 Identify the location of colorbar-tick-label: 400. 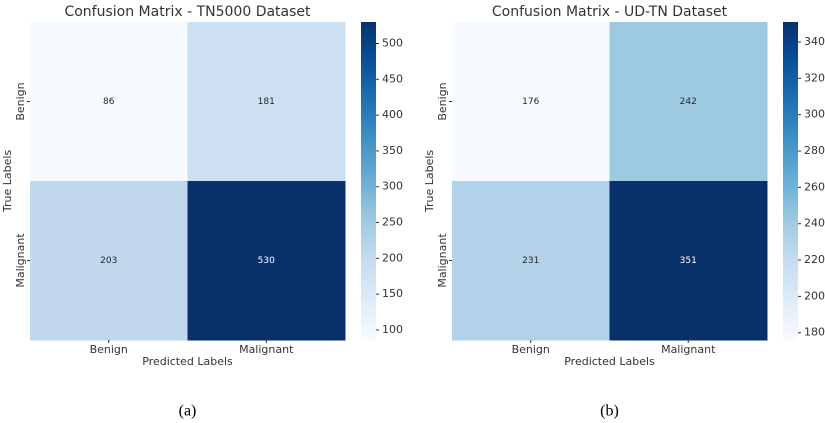
(392, 114).